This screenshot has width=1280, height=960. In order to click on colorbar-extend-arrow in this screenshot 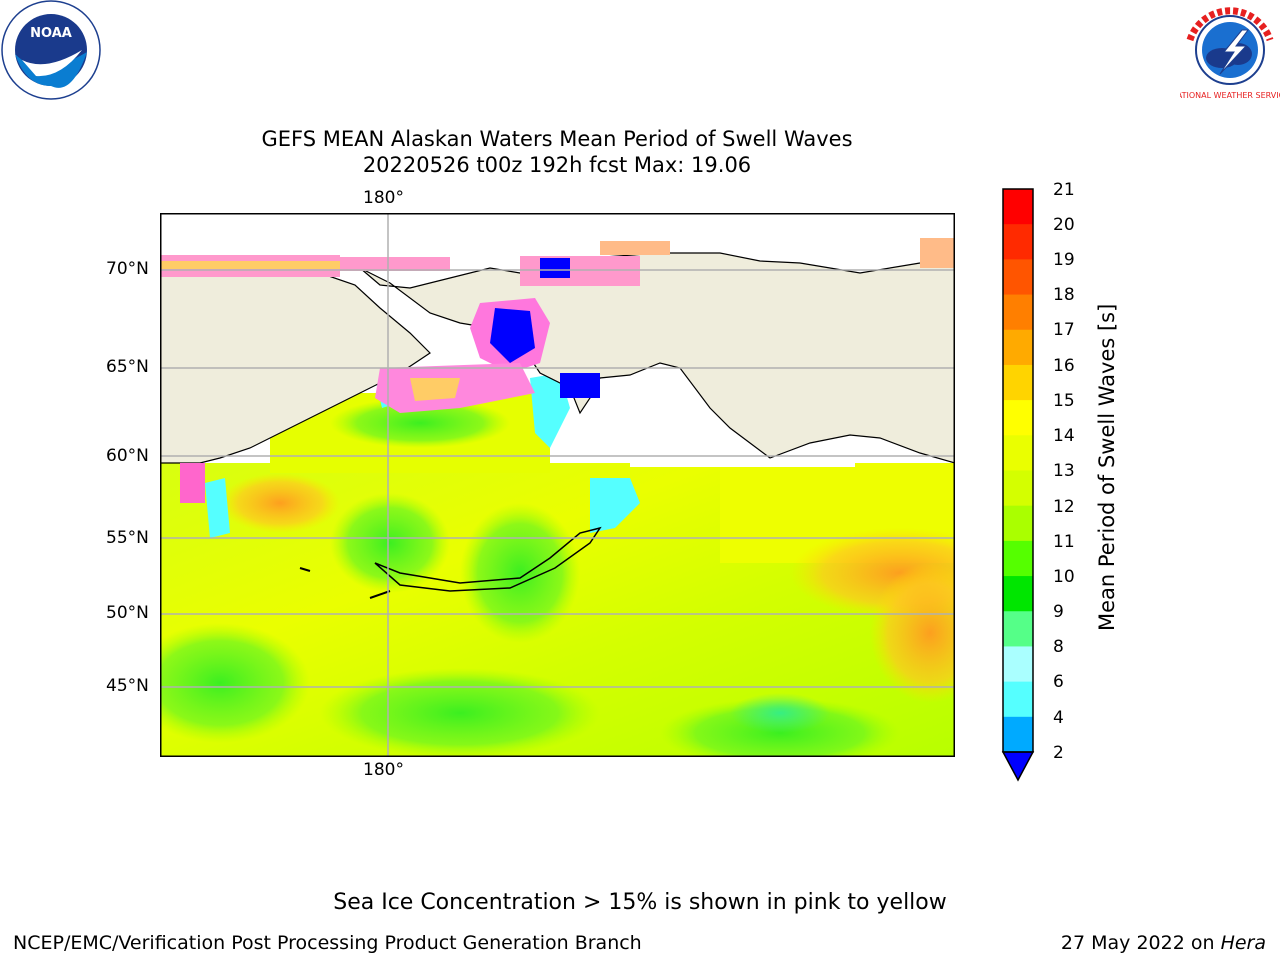, I will do `click(1018, 766)`.